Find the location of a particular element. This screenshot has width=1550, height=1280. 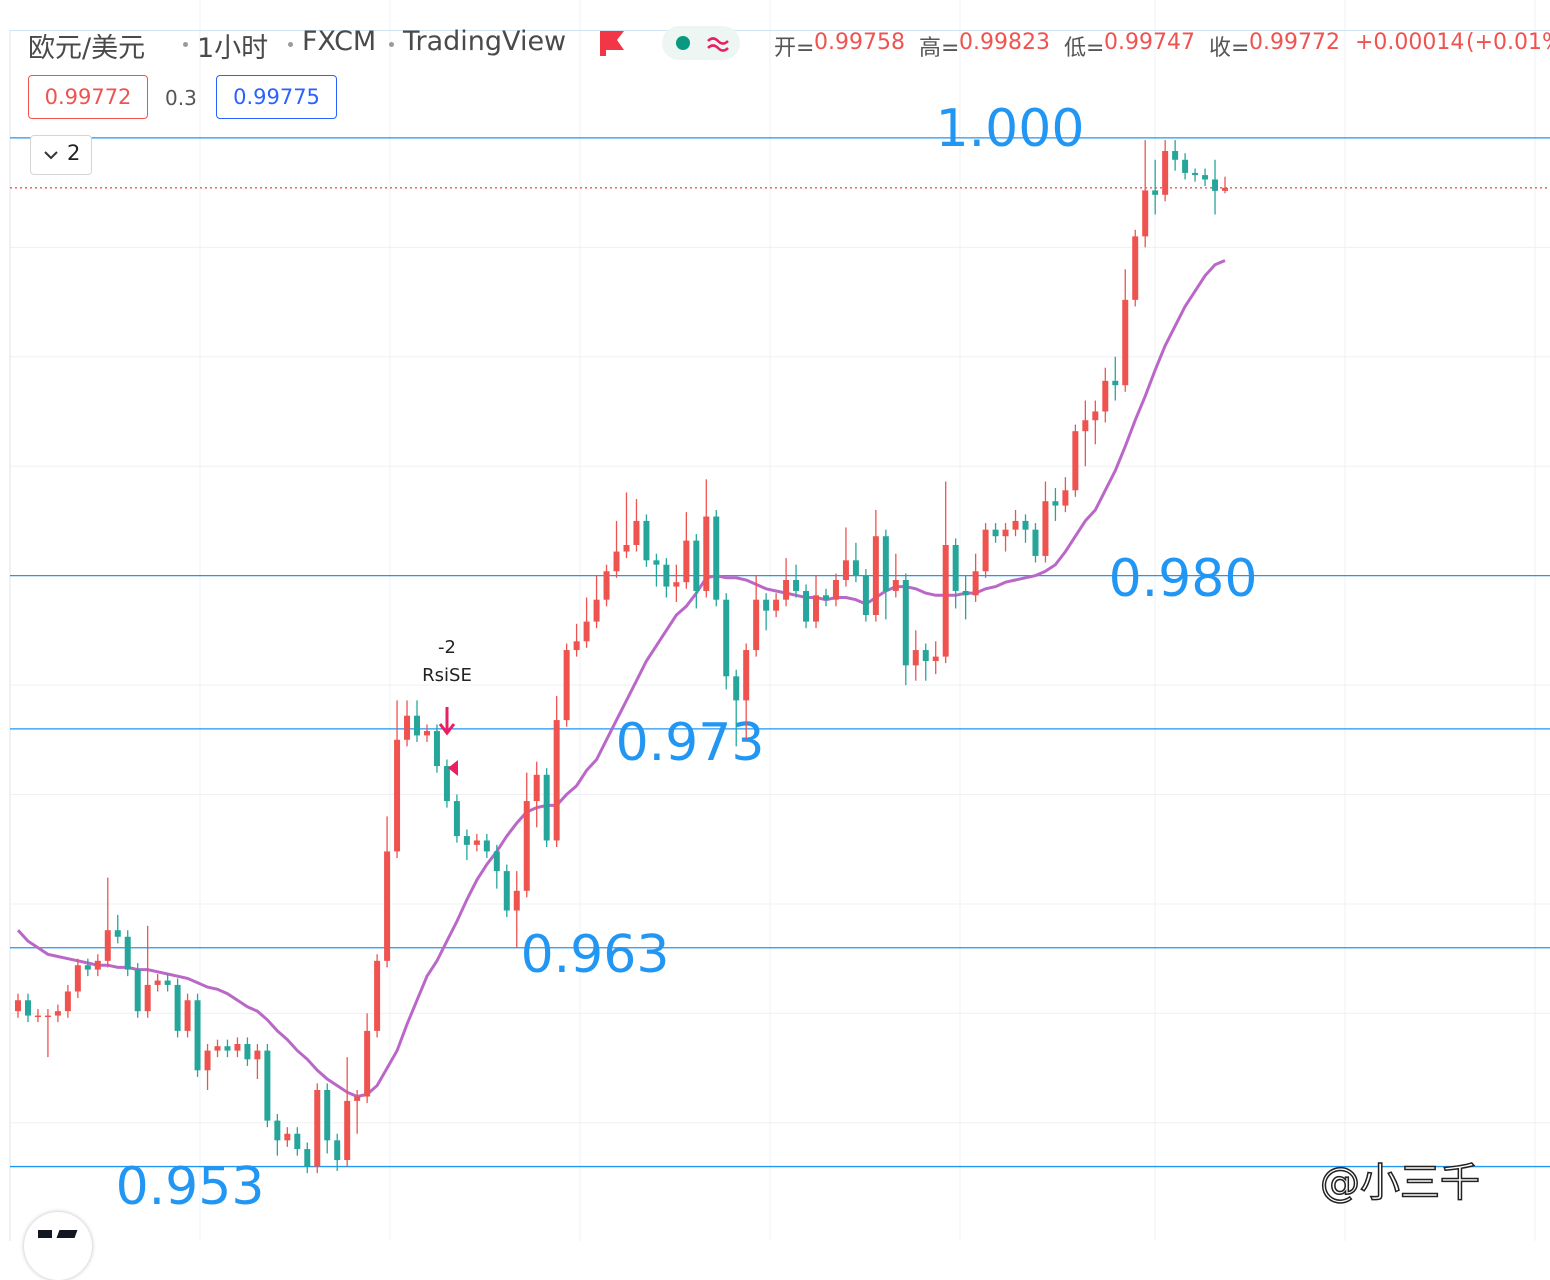

low-label: 低= is located at coordinates (1084, 48).